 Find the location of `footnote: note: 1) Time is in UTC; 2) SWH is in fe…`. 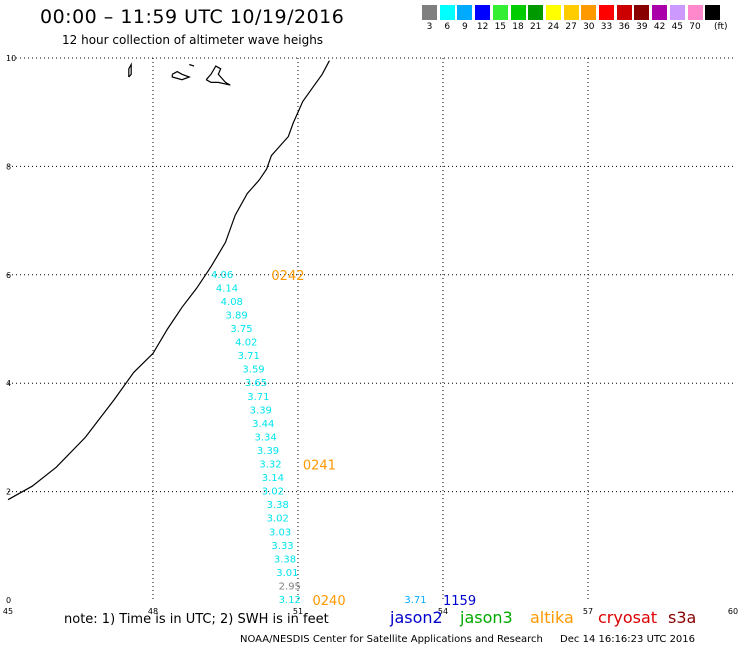

footnote: note: 1) Time is in UTC; 2) SWH is in fe… is located at coordinates (196, 619).